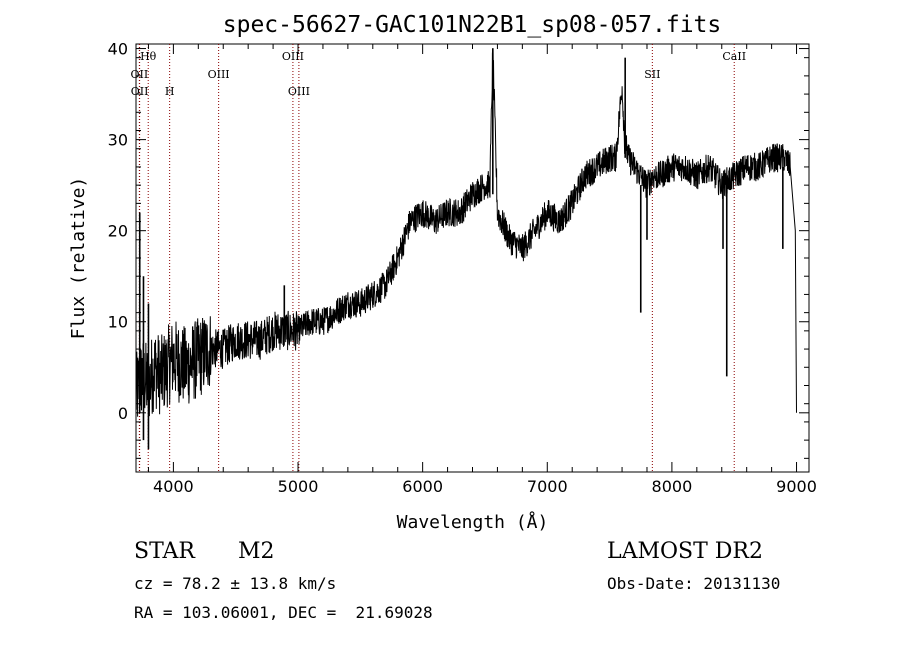 This screenshot has height=649, width=900. Describe the element at coordinates (472, 25) in the screenshot. I see `chart-title: spec-56627-GAC101N22B1_sp08-057.fits` at that location.